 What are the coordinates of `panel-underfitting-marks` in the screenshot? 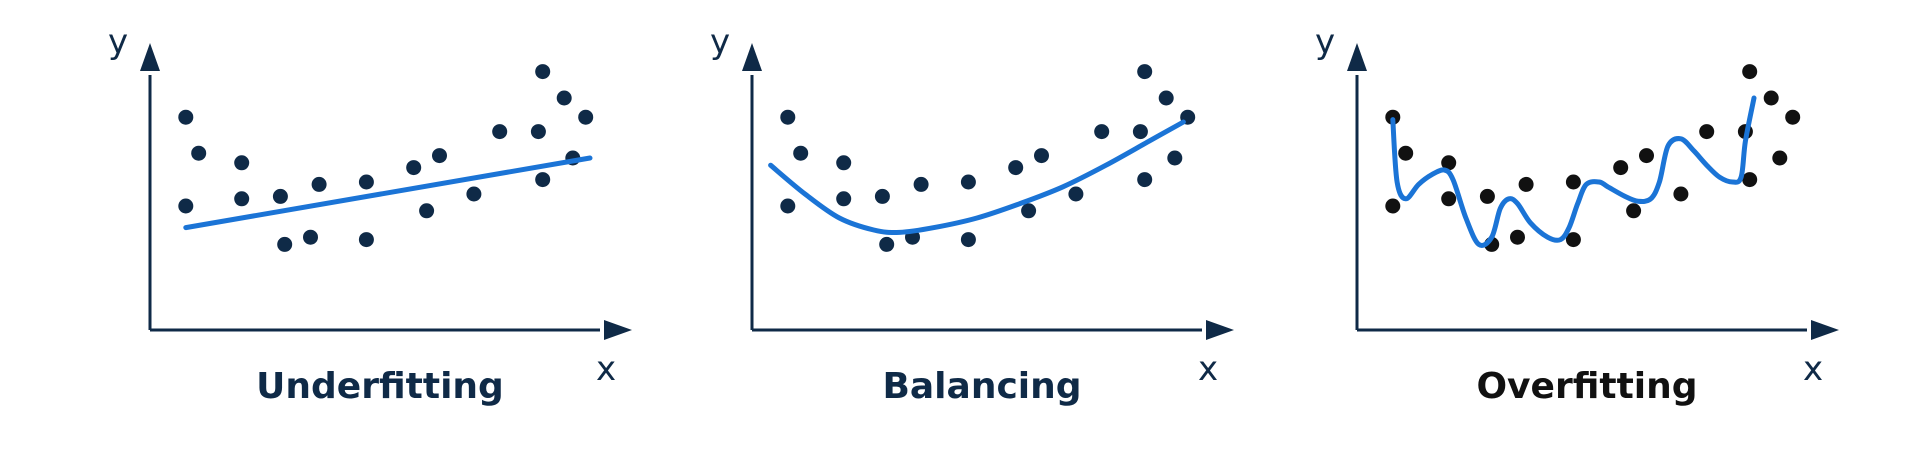 It's located at (386, 158).